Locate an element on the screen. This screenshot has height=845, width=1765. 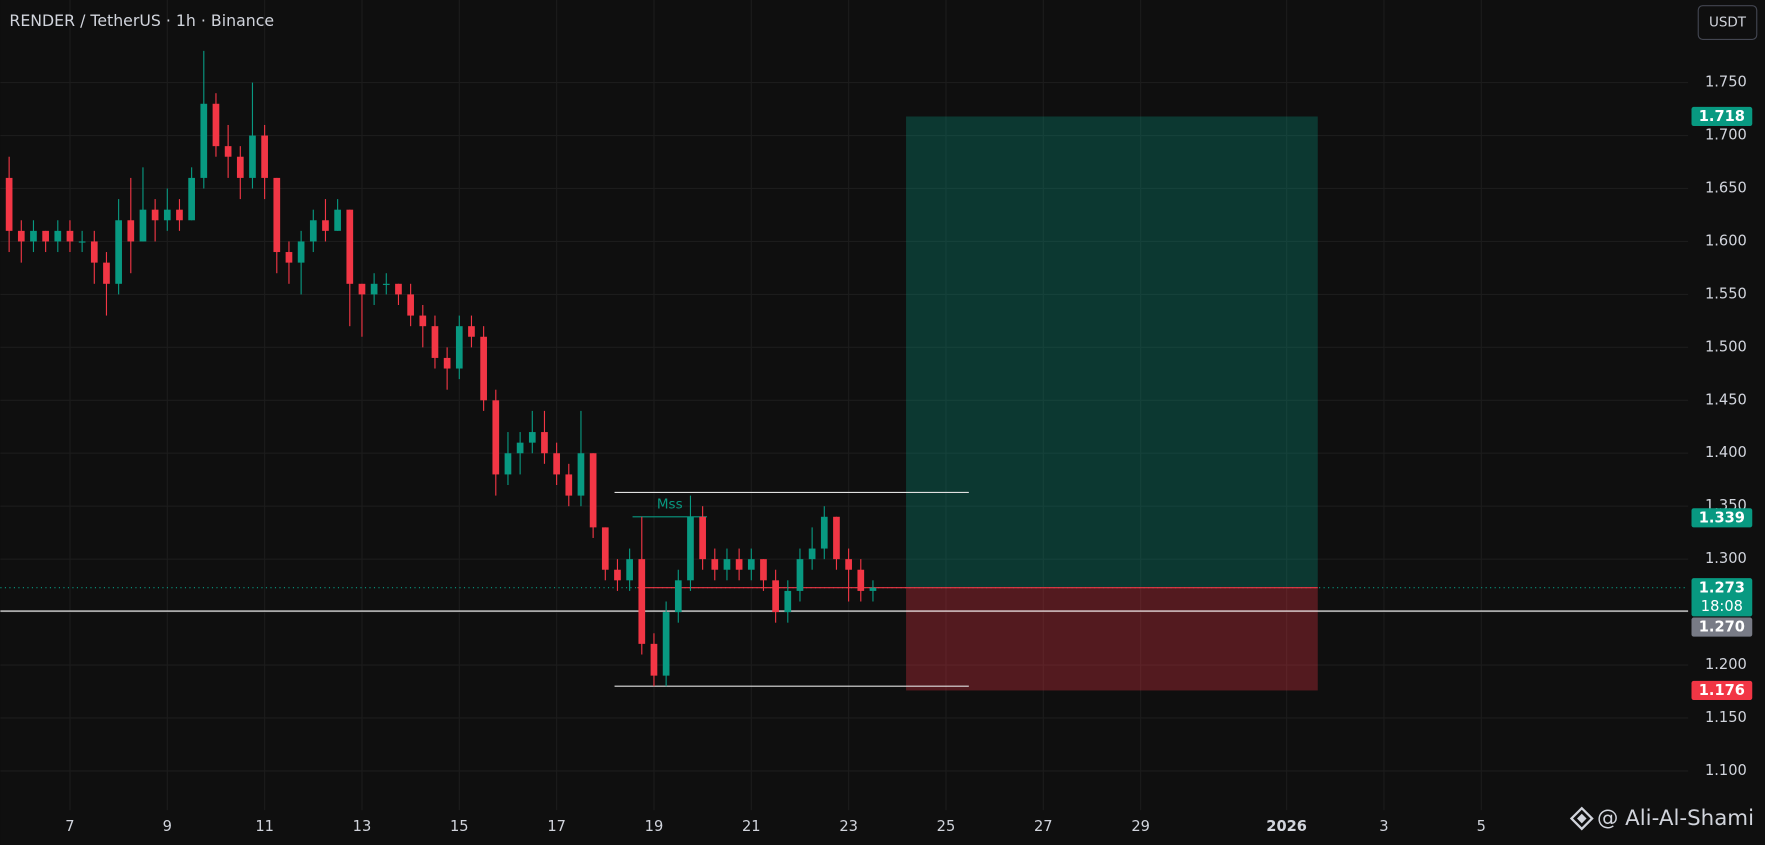
price-marker-label: 1.339 is located at coordinates (1722, 517).